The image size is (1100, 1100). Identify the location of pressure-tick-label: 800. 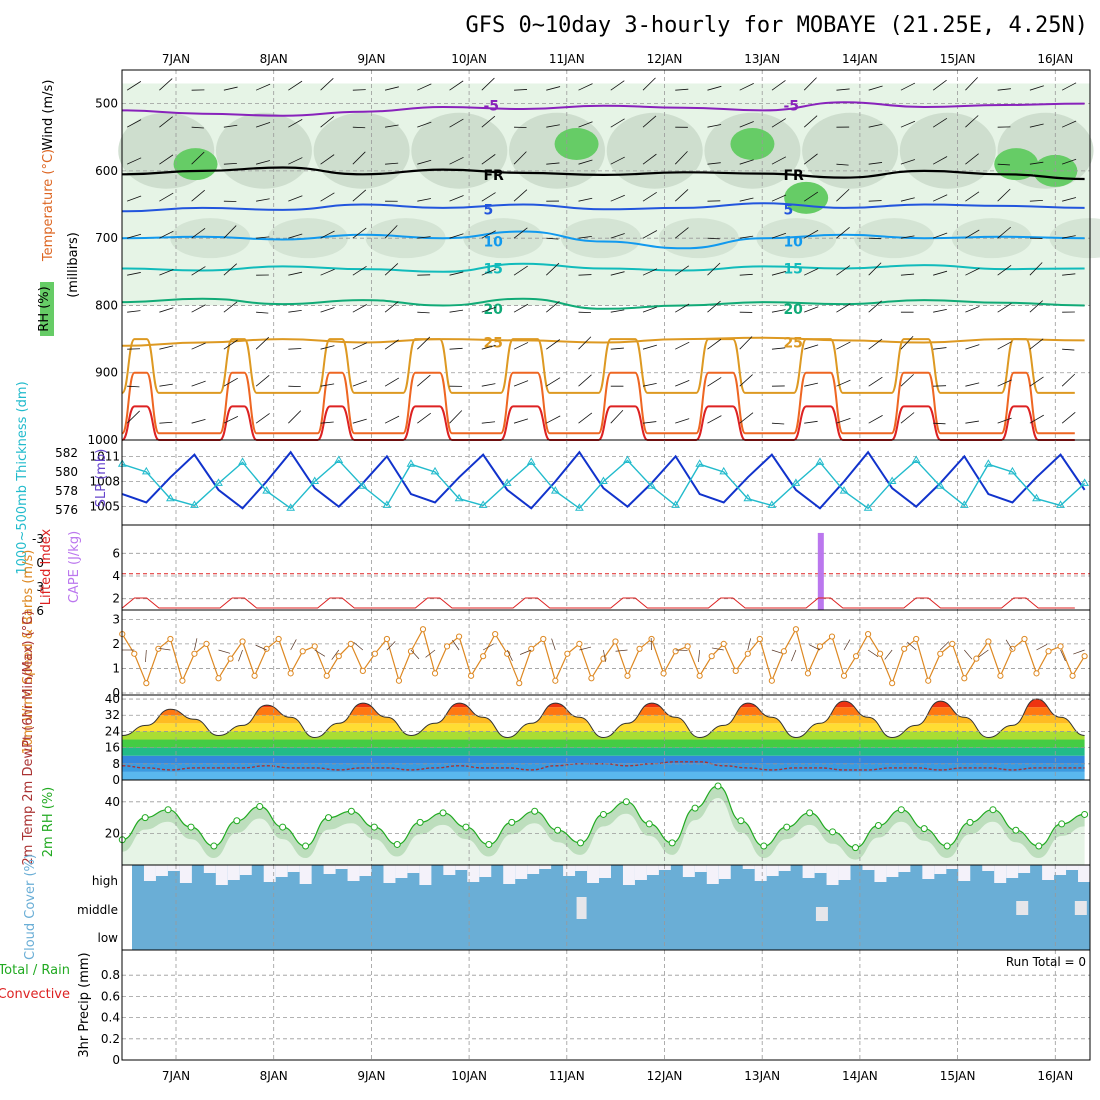
(106, 305).